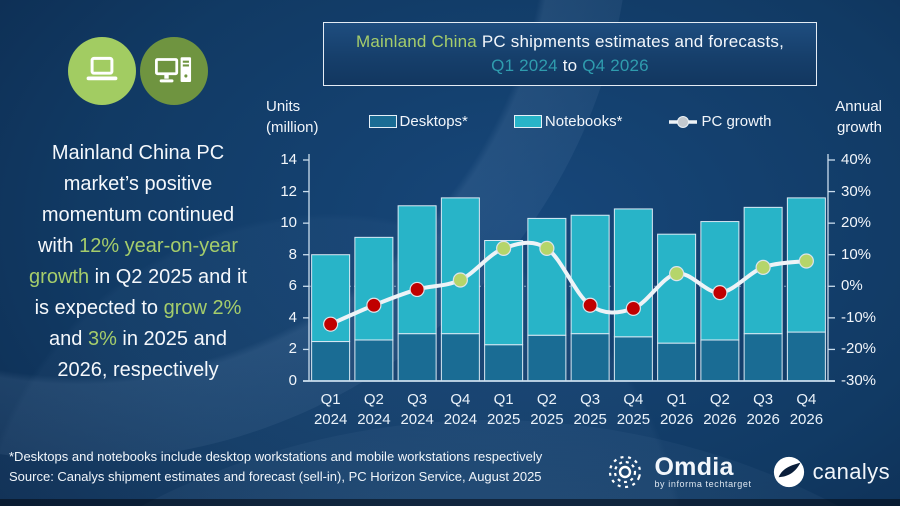 The width and height of the screenshot is (900, 506). Describe the element at coordinates (590, 410) in the screenshot. I see `x-axis-label-q3-2025: Q3 2025` at that location.